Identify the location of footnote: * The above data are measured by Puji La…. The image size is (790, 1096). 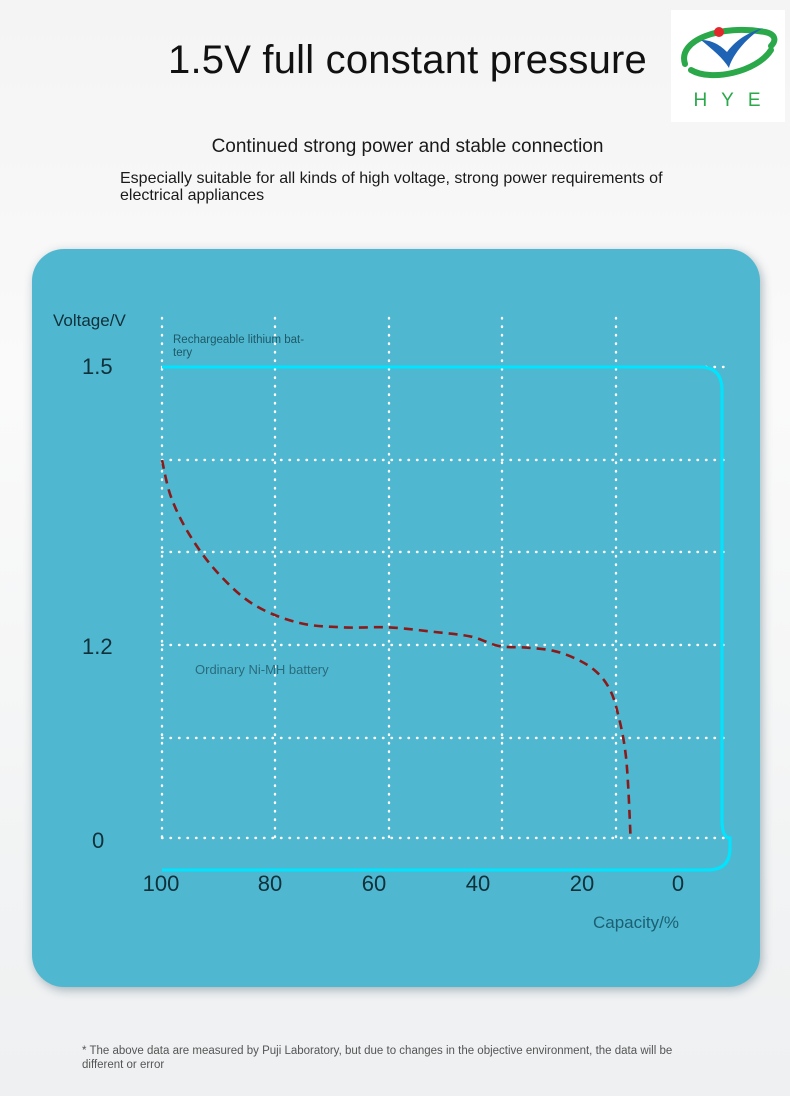
(377, 1058).